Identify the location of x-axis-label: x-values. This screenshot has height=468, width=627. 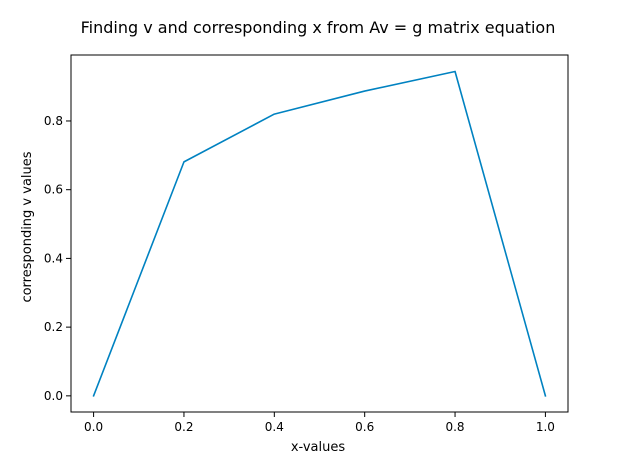
(318, 447).